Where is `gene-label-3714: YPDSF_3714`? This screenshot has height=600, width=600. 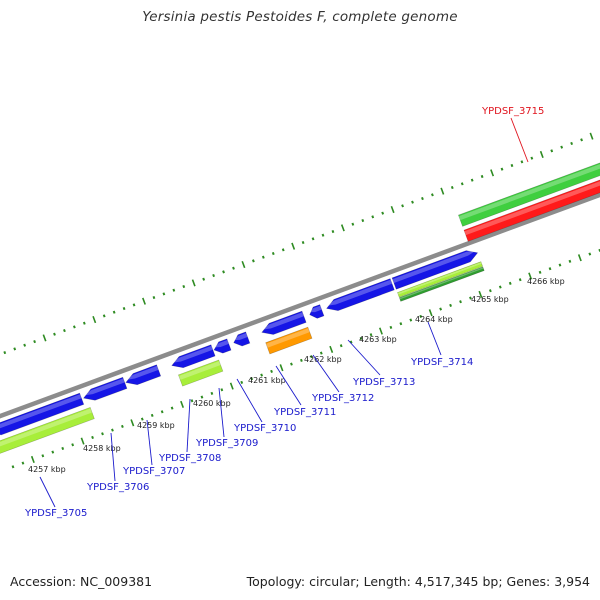
gene-label-3714: YPDSF_3714 is located at coordinates (441, 362).